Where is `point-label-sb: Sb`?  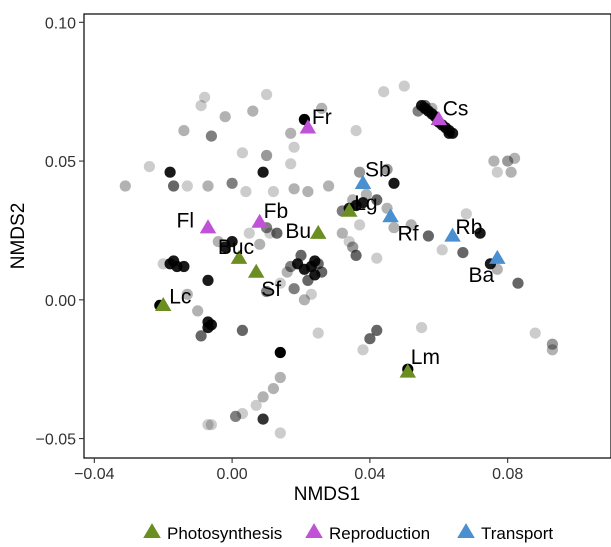 point-label-sb: Sb is located at coordinates (378, 169).